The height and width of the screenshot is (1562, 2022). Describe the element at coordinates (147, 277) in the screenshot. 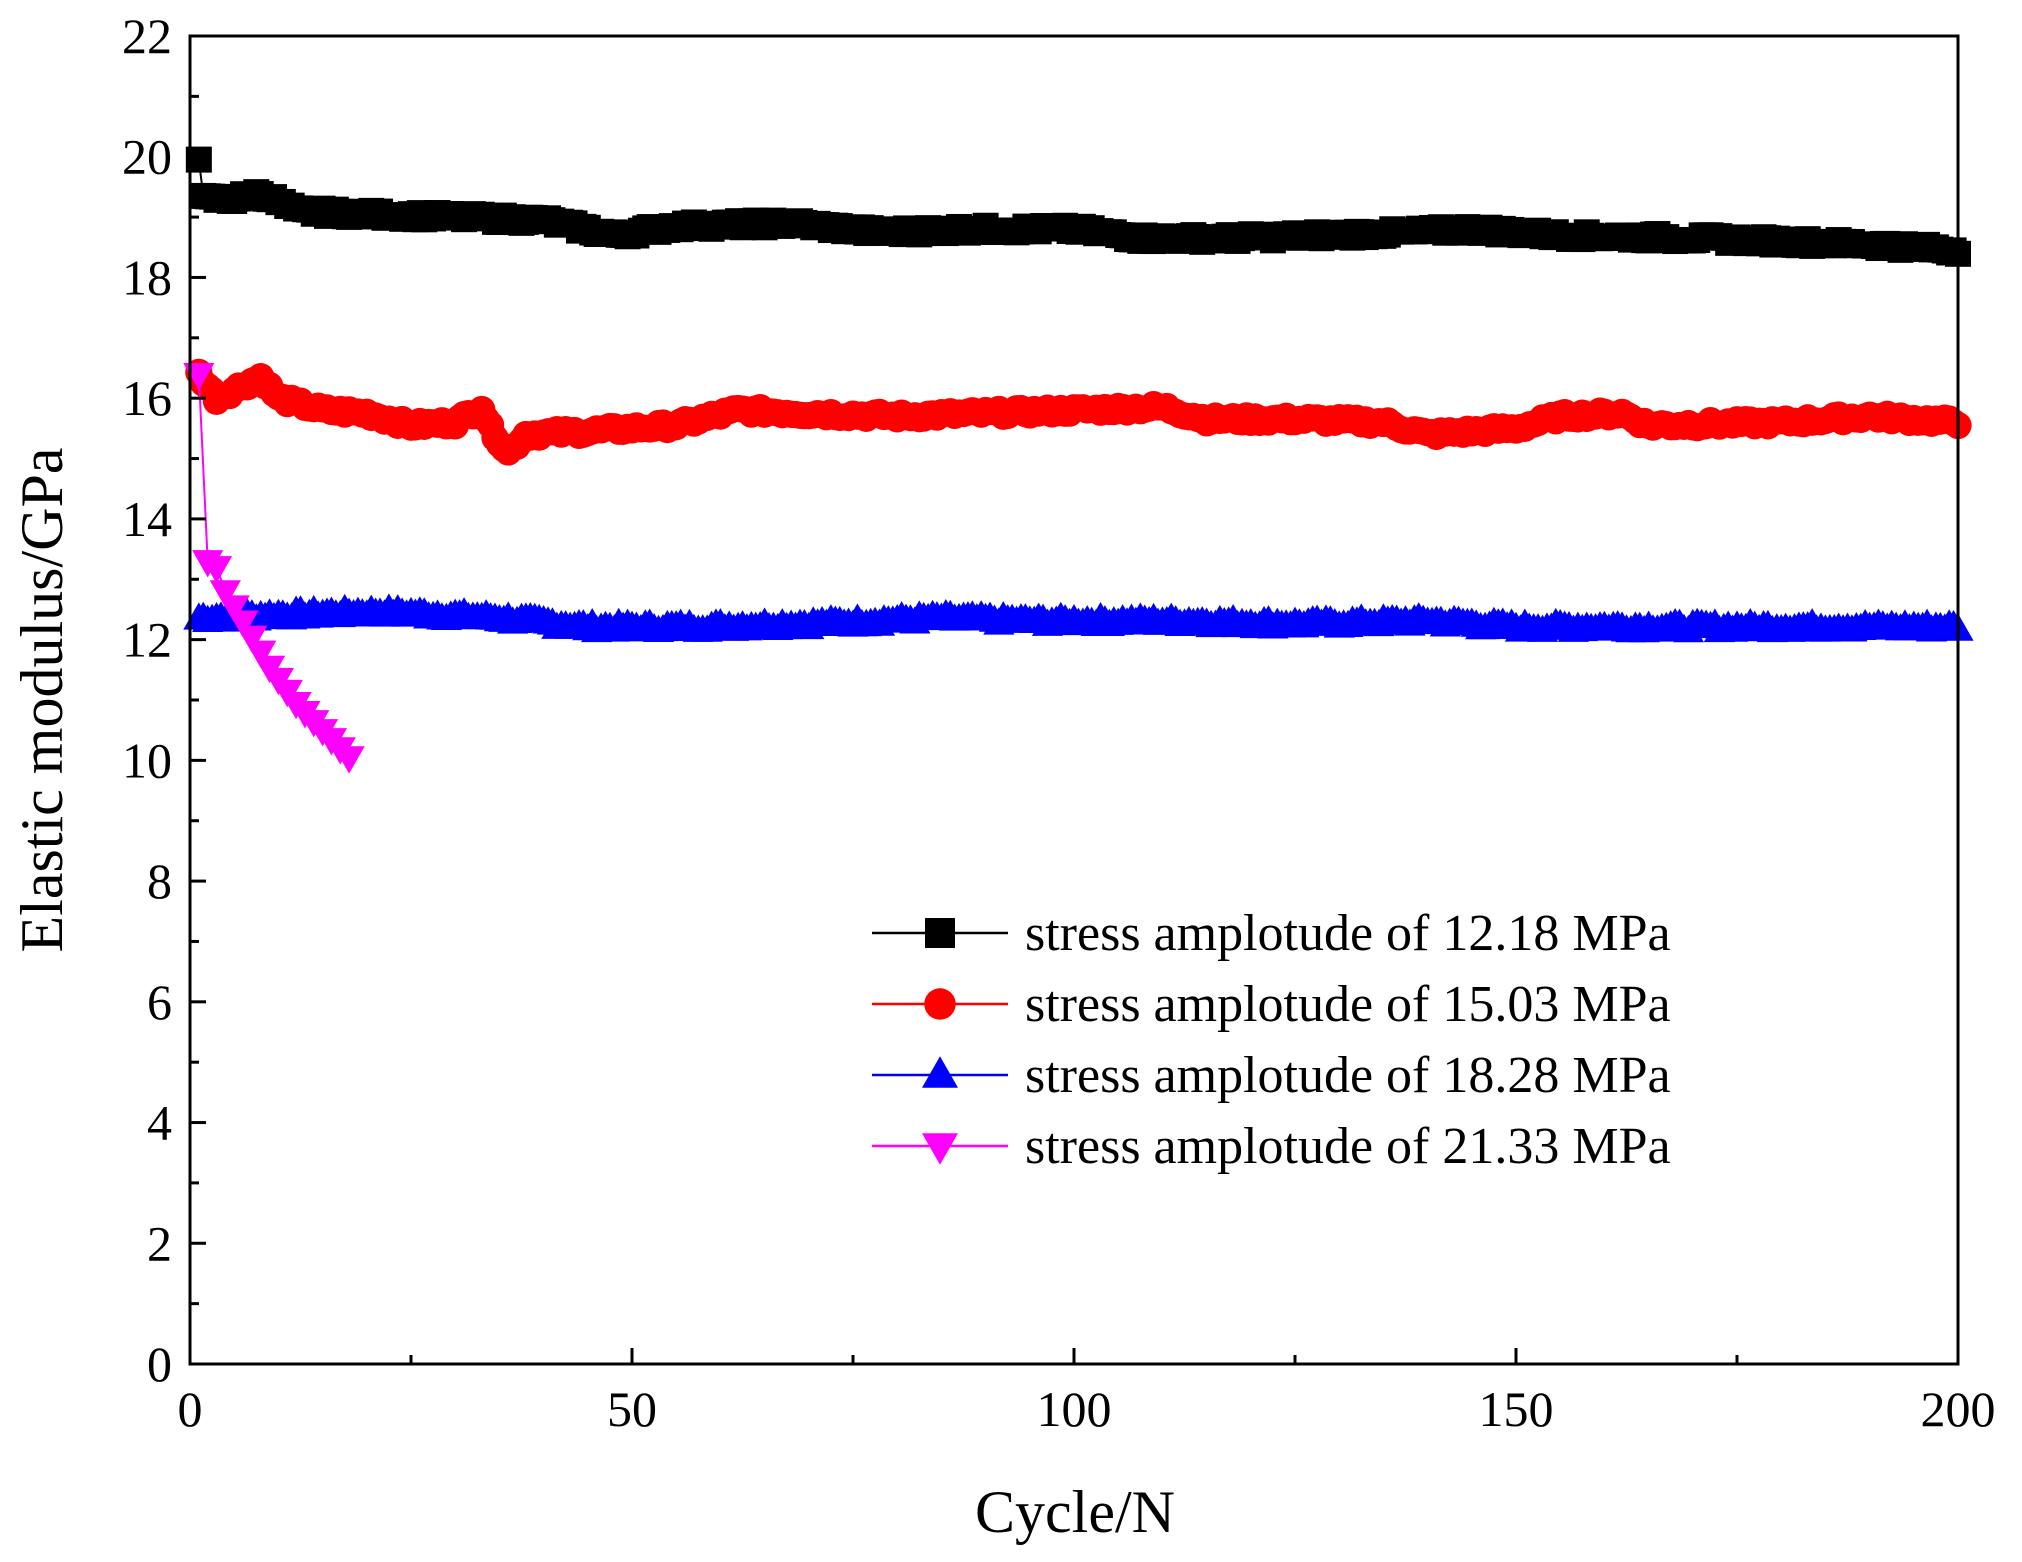

I see `y-tick-label: 18` at that location.